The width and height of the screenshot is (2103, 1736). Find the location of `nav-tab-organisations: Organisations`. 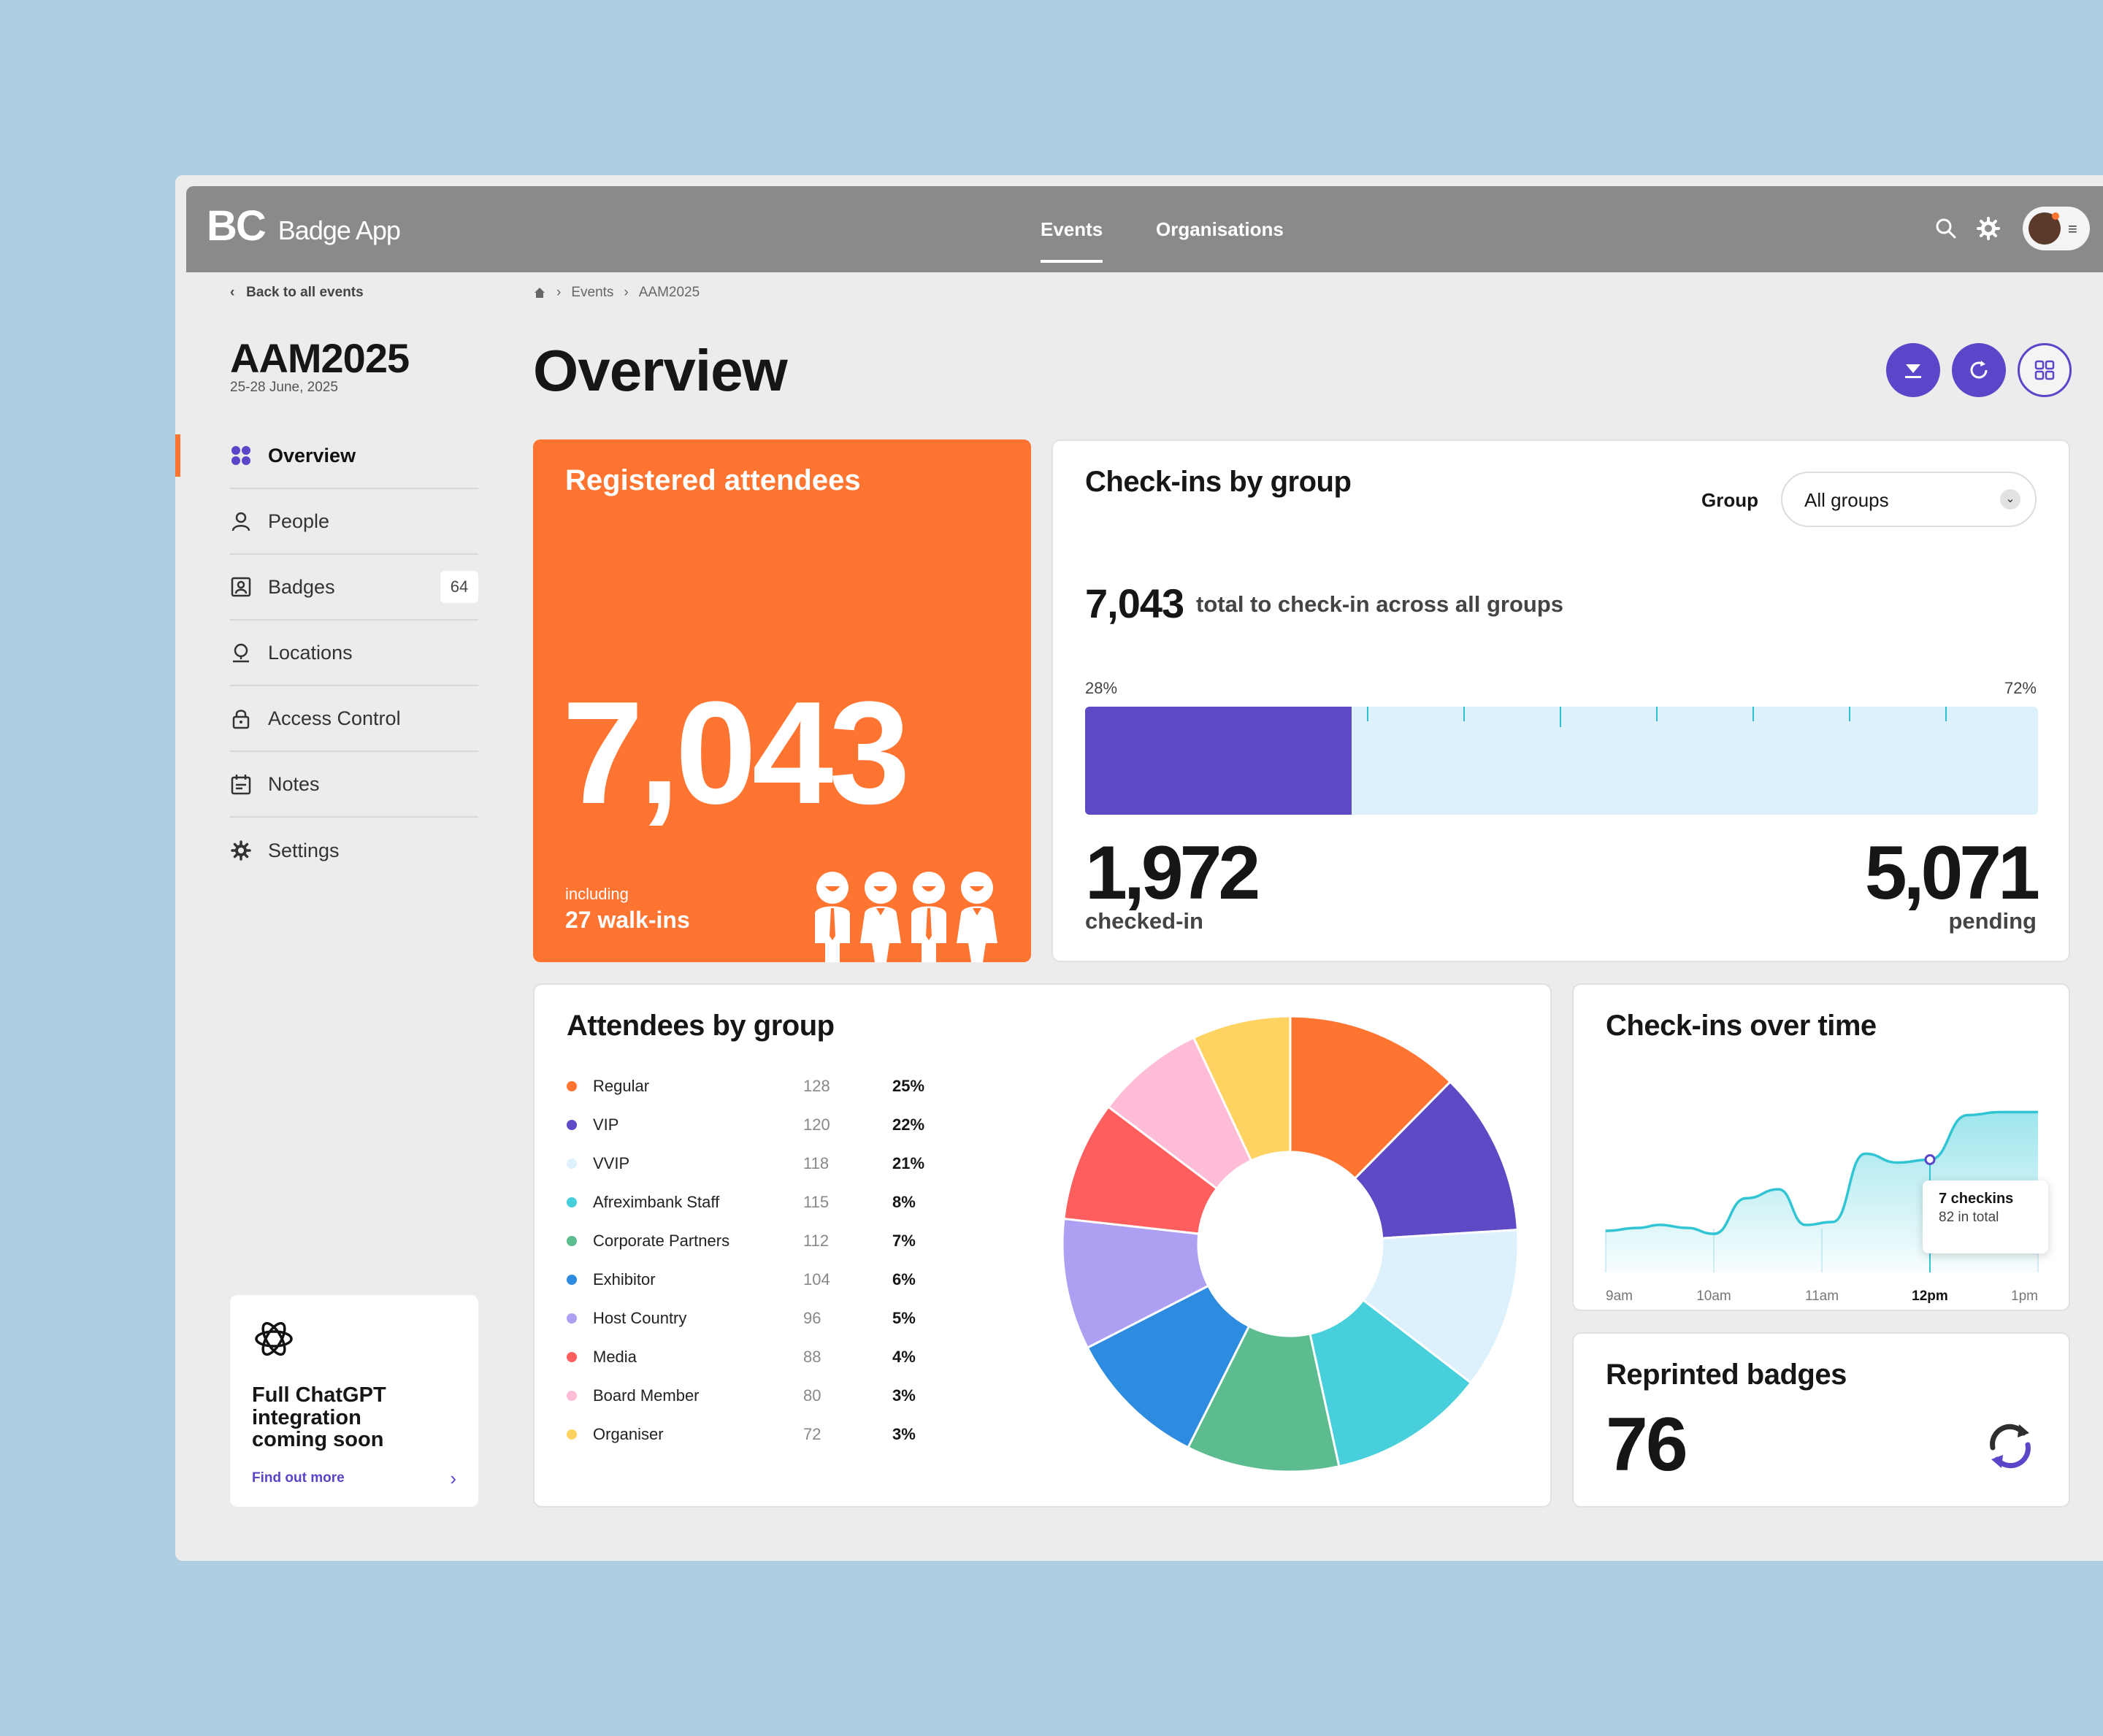

nav-tab-organisations: Organisations is located at coordinates (1220, 229).